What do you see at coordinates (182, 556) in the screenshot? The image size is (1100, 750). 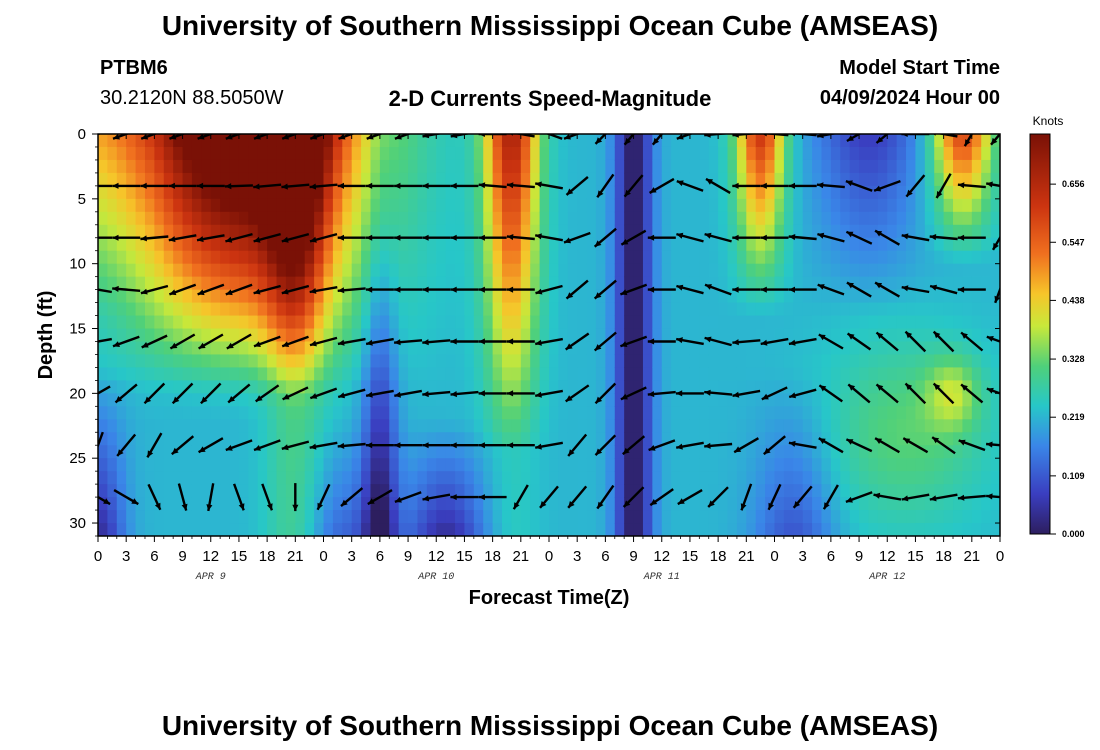 I see `x-tick-label: 9` at bounding box center [182, 556].